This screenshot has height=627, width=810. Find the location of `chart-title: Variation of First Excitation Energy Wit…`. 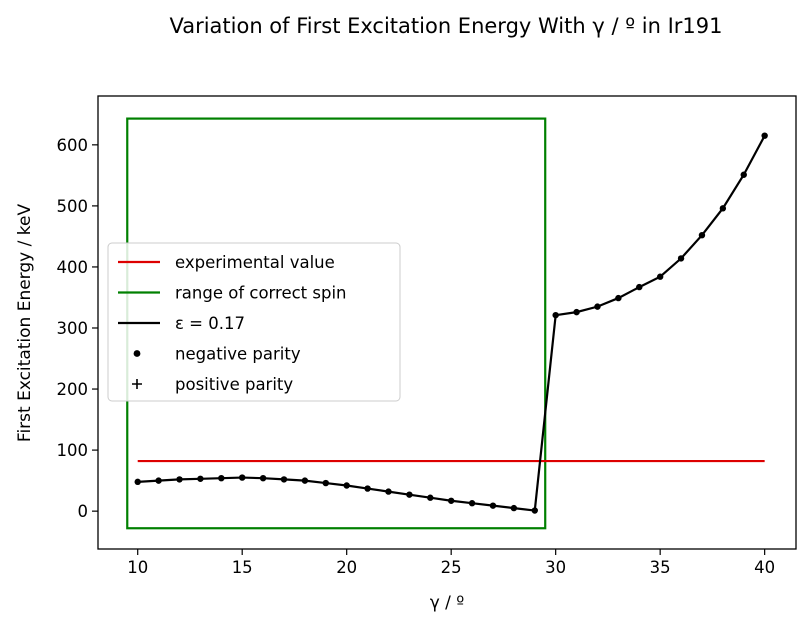

chart-title: Variation of First Excitation Energy Wit… is located at coordinates (445, 26).